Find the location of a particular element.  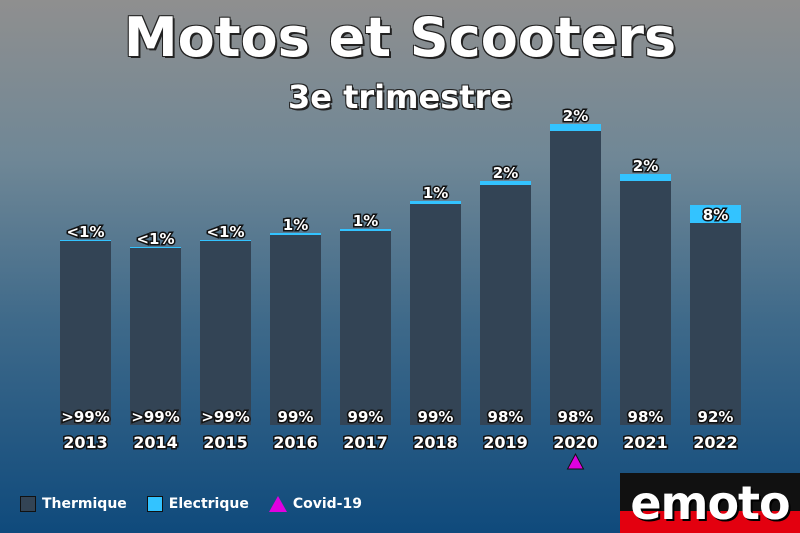

legend-label-covid: Covid-19 is located at coordinates (327, 504).